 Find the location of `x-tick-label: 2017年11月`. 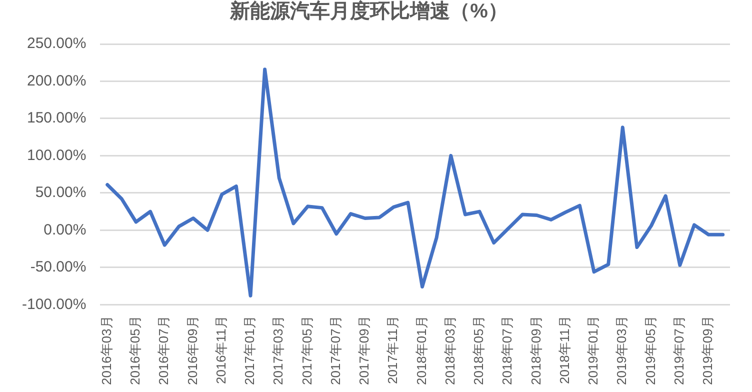

x-tick-label: 2017年11月 is located at coordinates (392, 350).